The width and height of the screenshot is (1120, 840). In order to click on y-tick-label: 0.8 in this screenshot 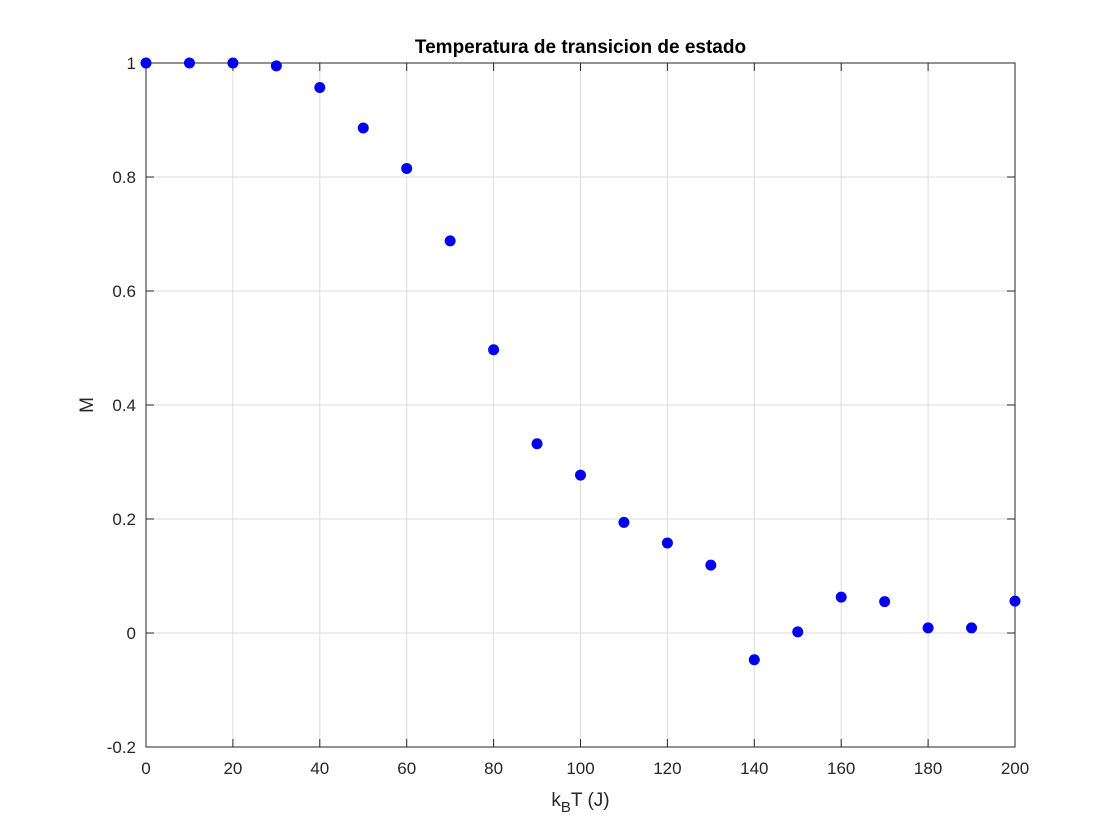, I will do `click(124, 177)`.